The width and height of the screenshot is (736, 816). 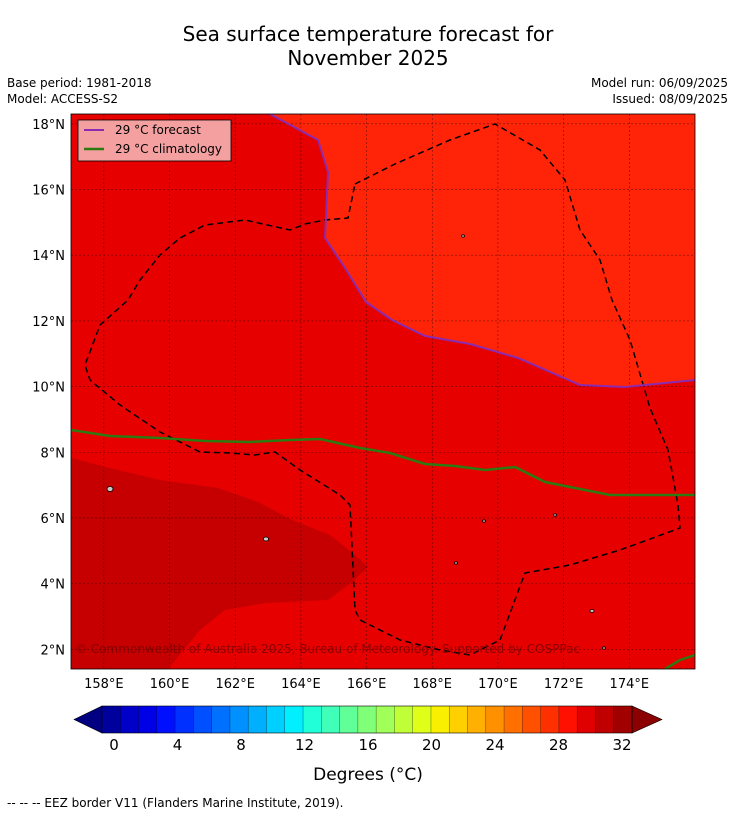 I want to click on lat-tick-label: 6°N, so click(x=53, y=519).